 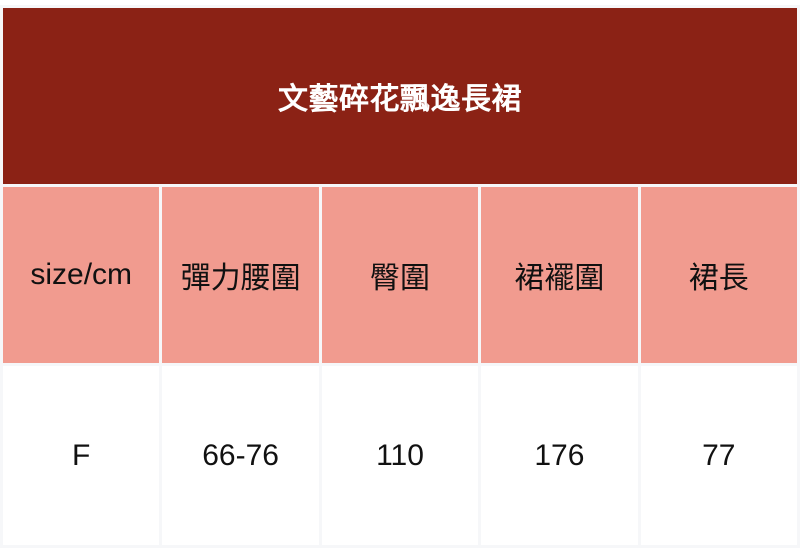 What do you see at coordinates (718, 275) in the screenshot?
I see `column-header-skirt-length: 裙長` at bounding box center [718, 275].